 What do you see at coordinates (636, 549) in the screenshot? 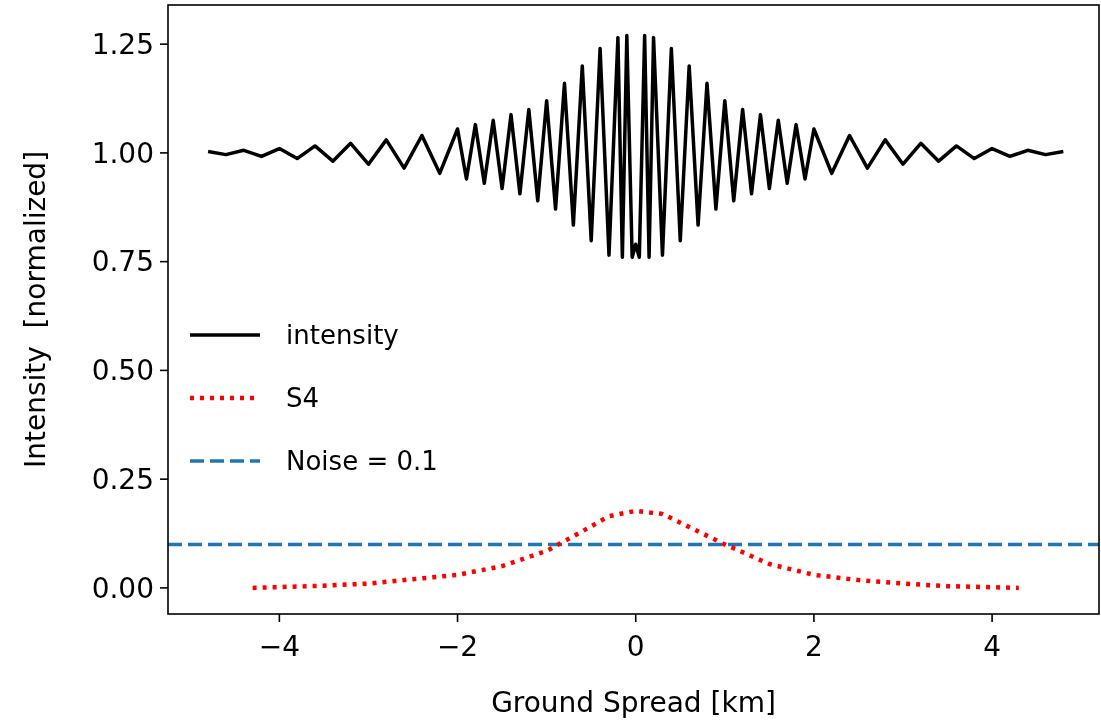
I see `line-series` at bounding box center [636, 549].